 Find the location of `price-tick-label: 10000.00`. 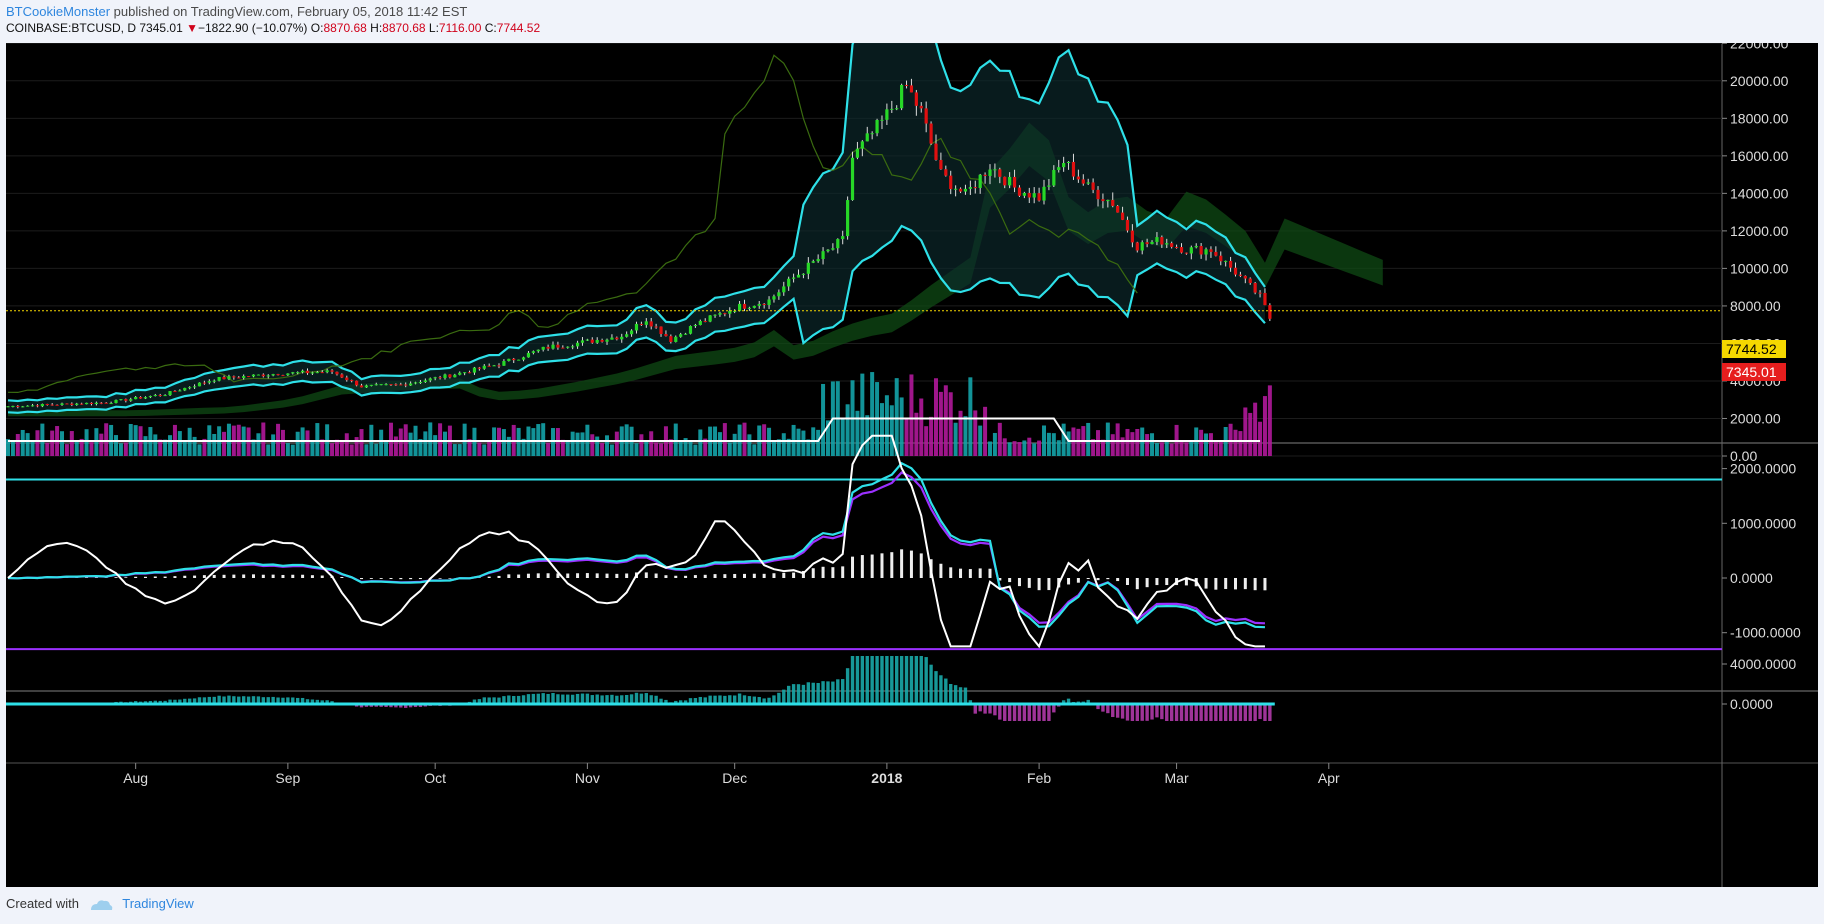

price-tick-label: 10000.00 is located at coordinates (1759, 268).